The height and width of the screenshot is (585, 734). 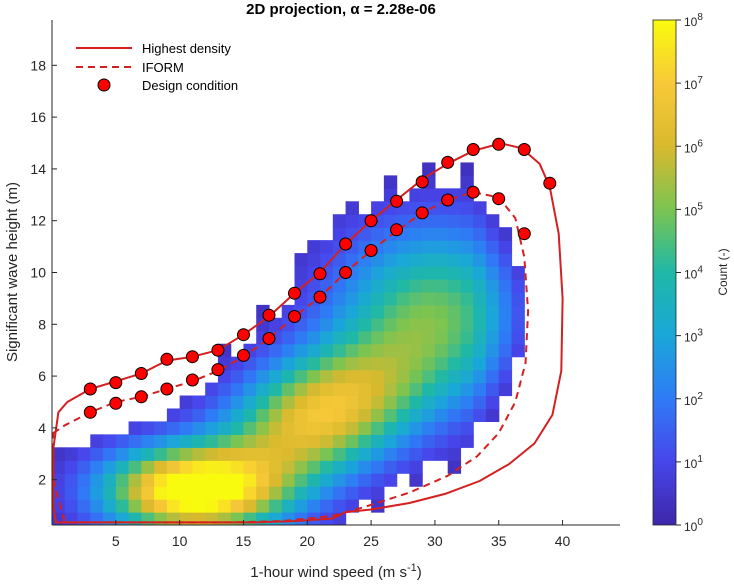 I want to click on x-tick-label: 15, so click(x=244, y=541).